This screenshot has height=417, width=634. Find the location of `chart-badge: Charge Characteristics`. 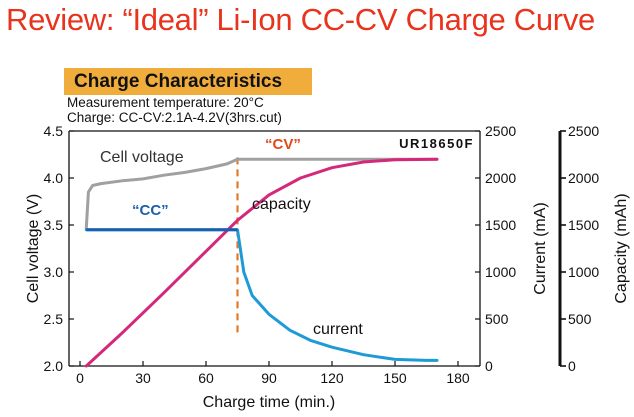

chart-badge: Charge Characteristics is located at coordinates (188, 81).